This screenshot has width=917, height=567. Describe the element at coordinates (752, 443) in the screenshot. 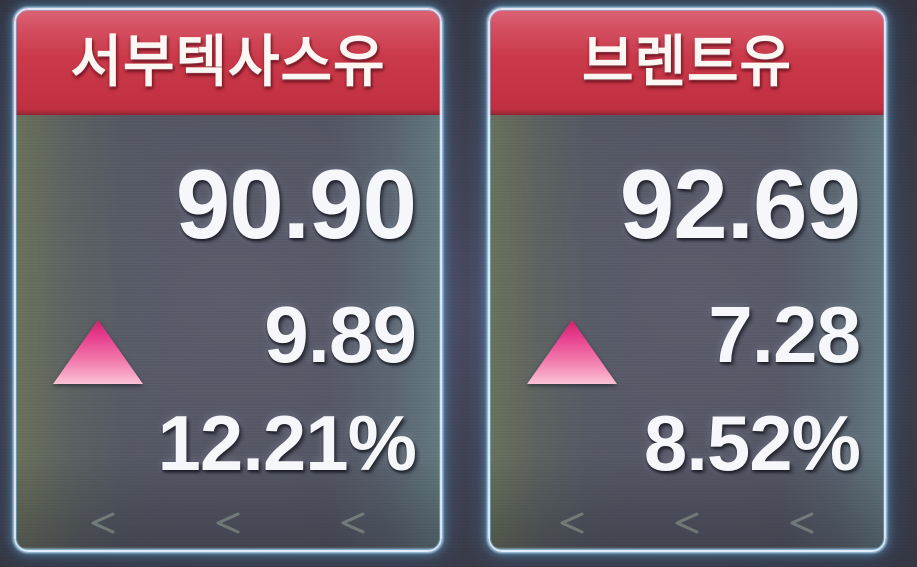

I see `percent-value-brent: 8.52%` at that location.